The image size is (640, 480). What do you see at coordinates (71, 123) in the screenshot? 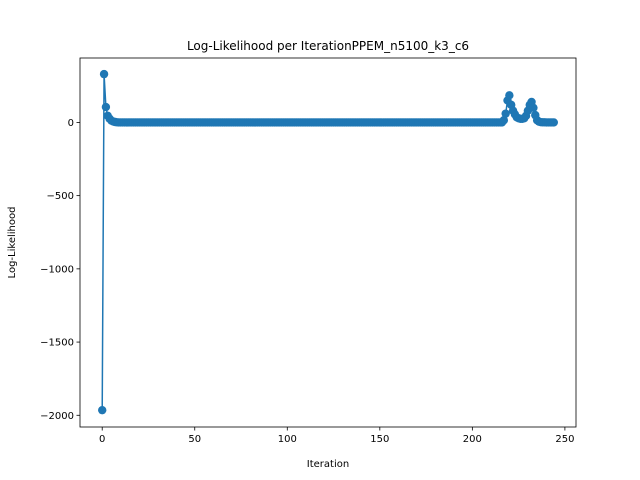
I see `y-tick-label: 0` at bounding box center [71, 123].